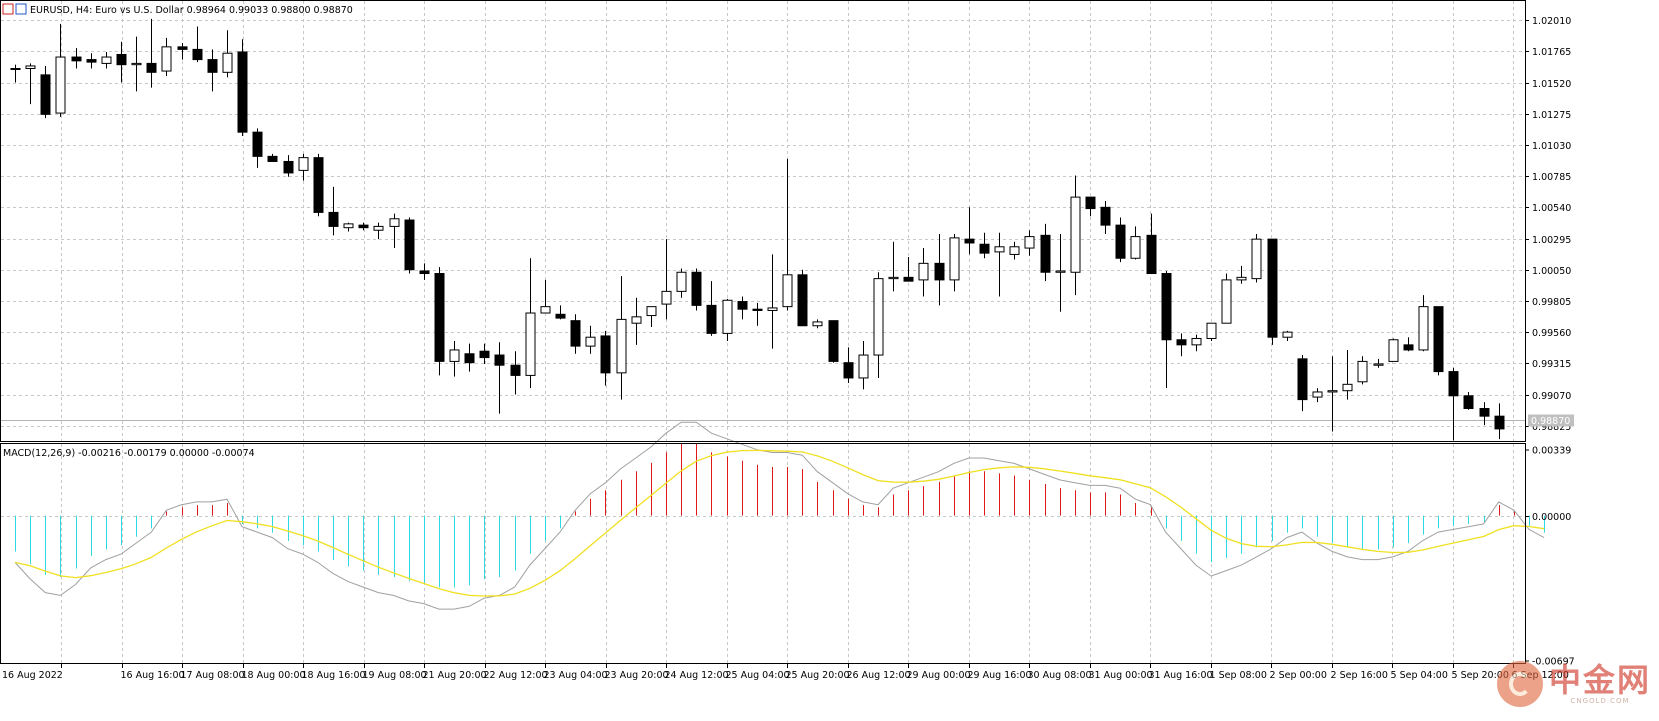  What do you see at coordinates (1519, 684) in the screenshot?
I see `cngold-logo-icon` at bounding box center [1519, 684].